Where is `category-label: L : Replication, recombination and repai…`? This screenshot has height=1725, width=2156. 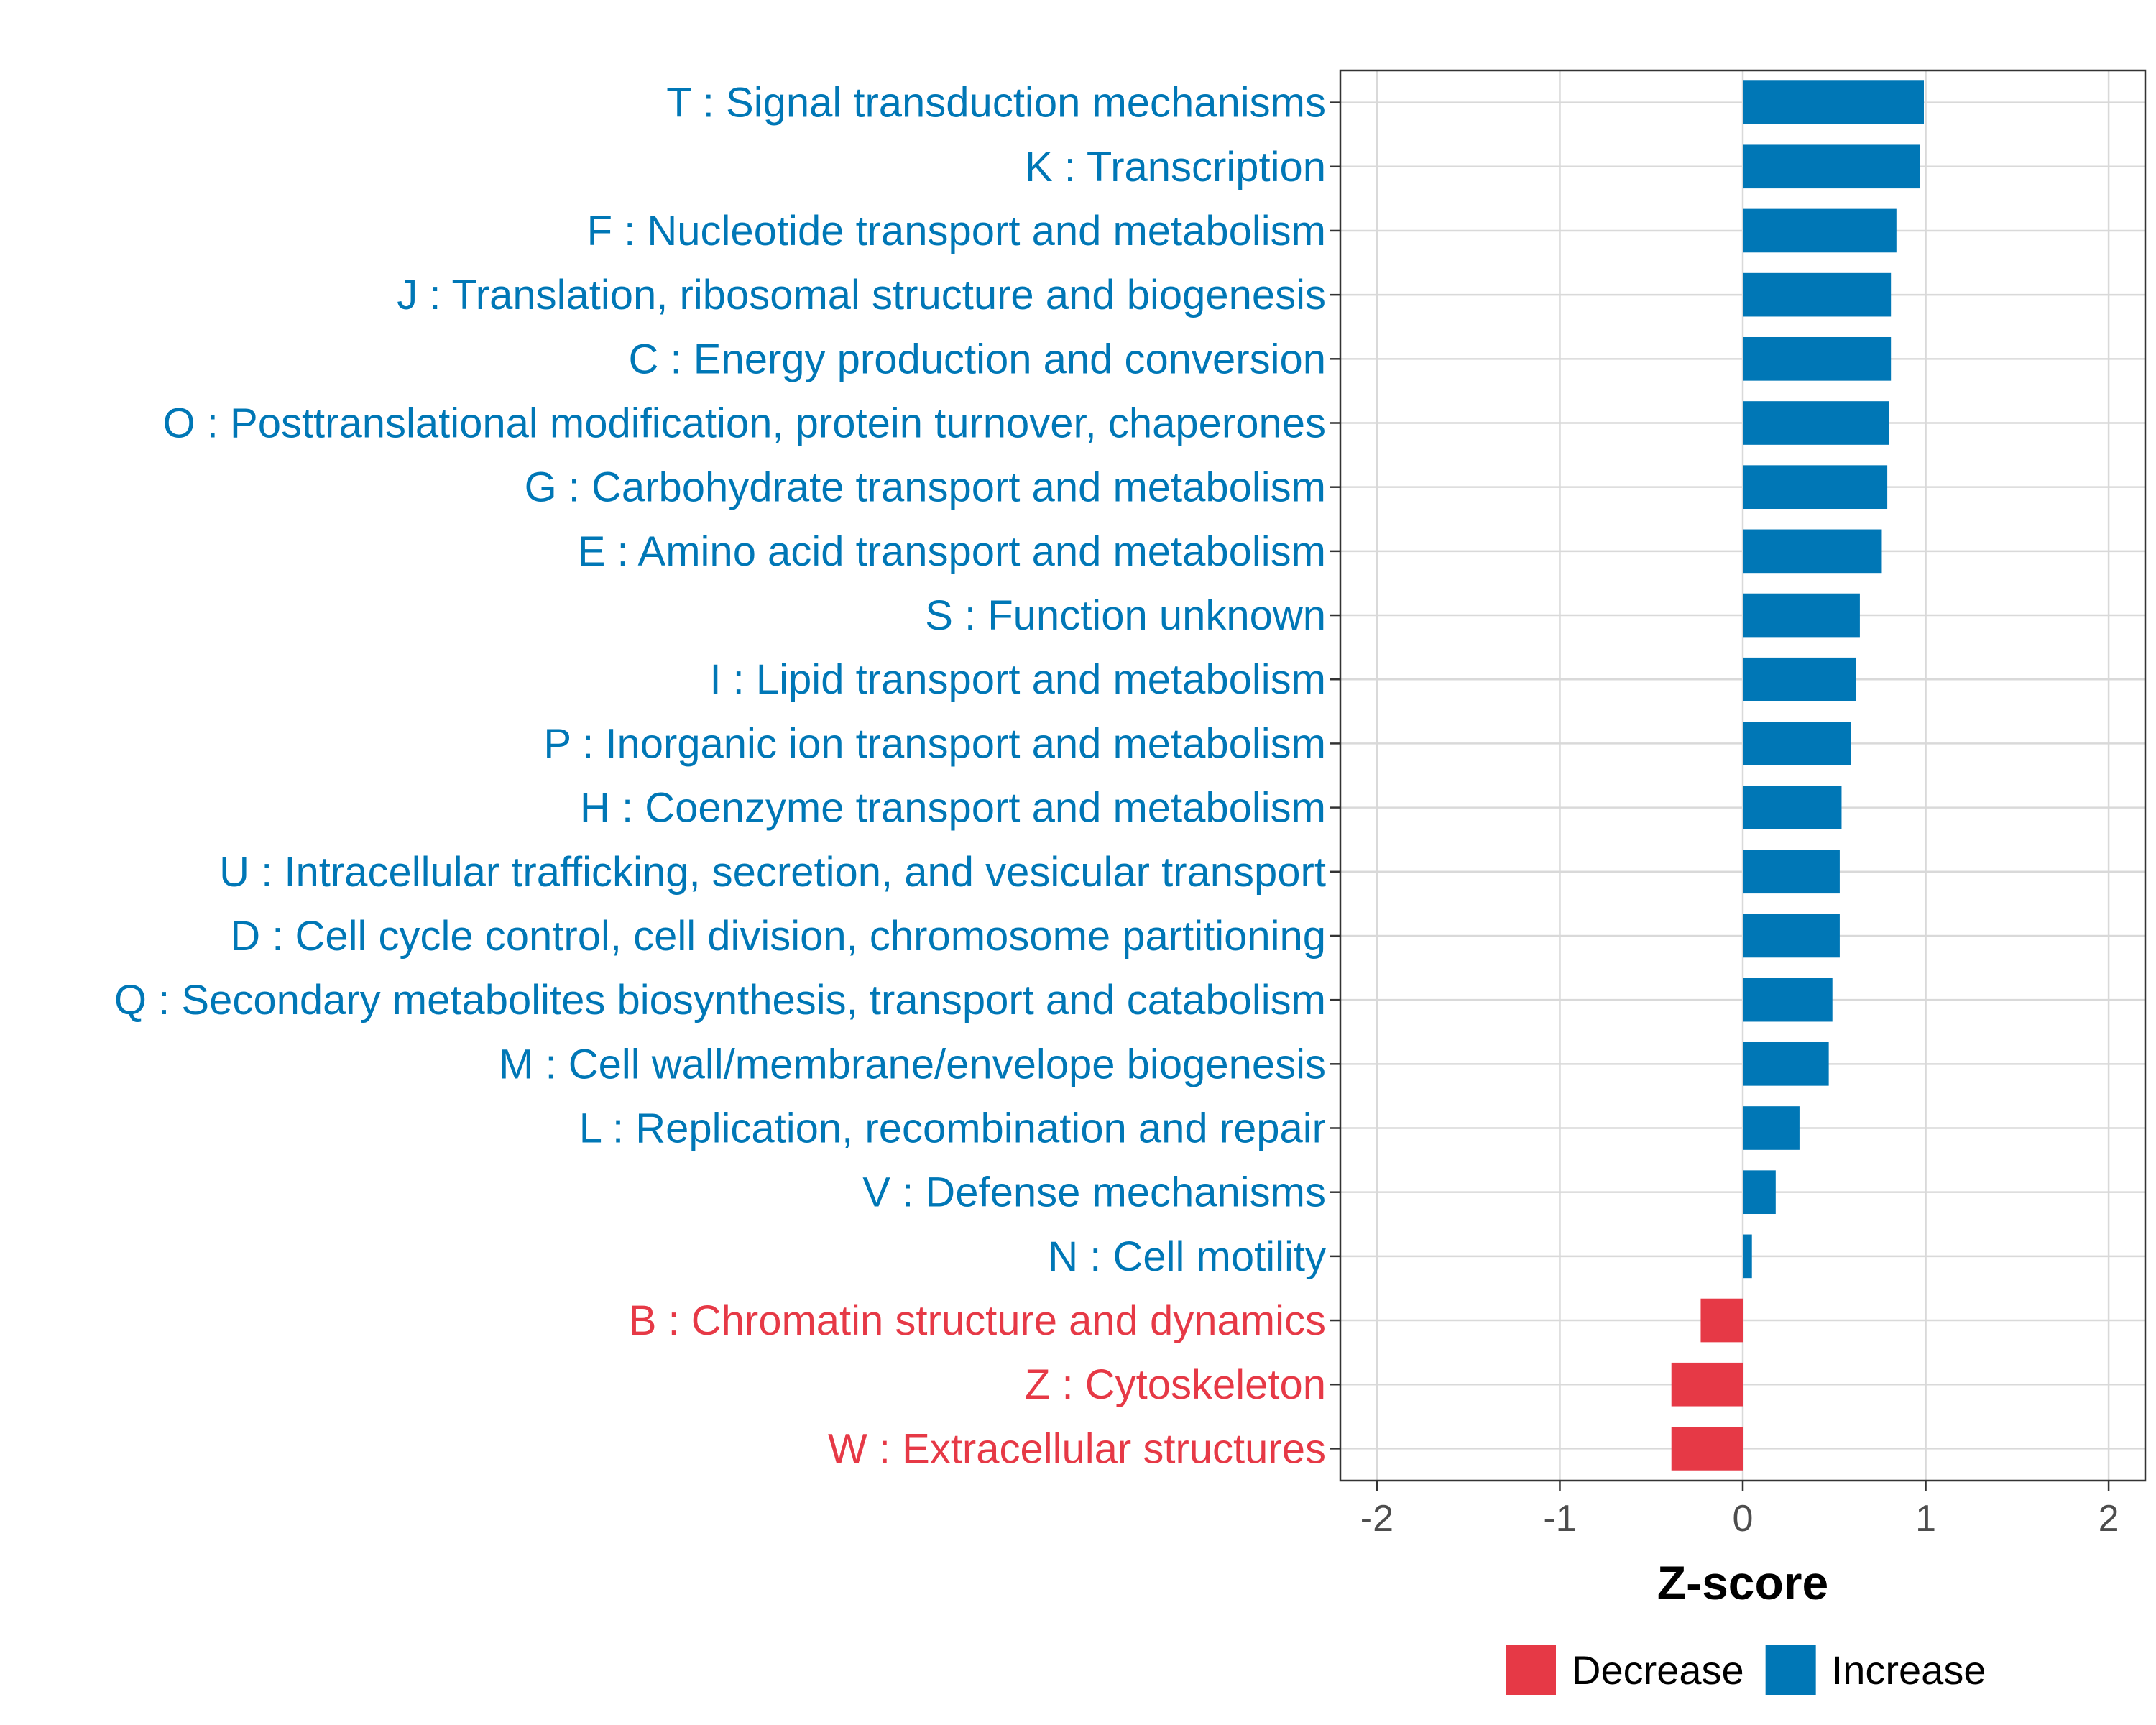
category-label: L : Replication, recombination and repai… is located at coordinates (952, 1128).